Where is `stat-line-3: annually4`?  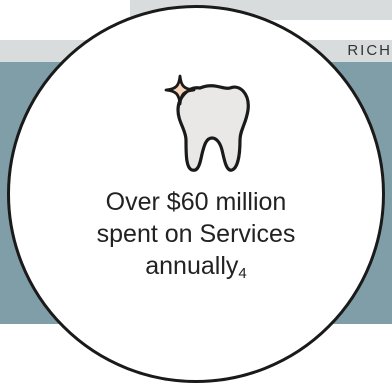
stat-line-3: annually4 is located at coordinates (196, 266).